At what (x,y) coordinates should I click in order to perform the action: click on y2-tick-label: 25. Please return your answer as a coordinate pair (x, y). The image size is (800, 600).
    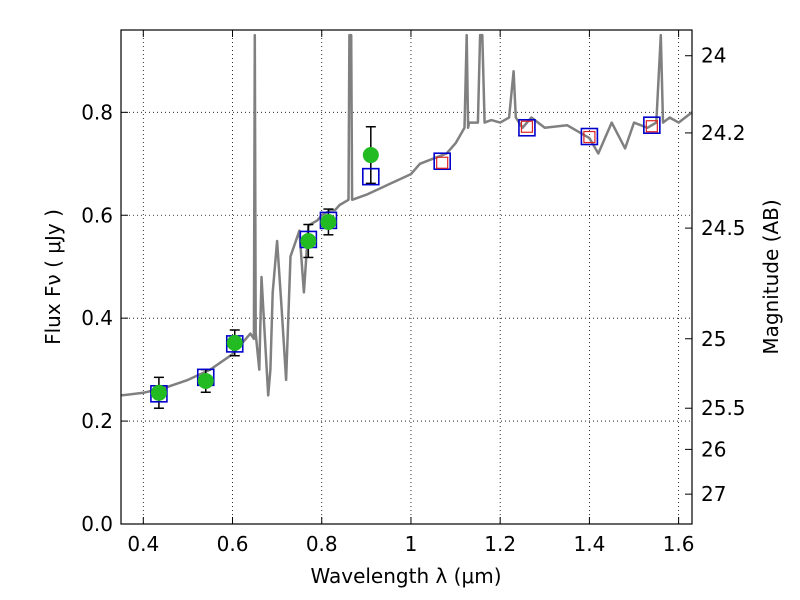
    Looking at the image, I should click on (713, 339).